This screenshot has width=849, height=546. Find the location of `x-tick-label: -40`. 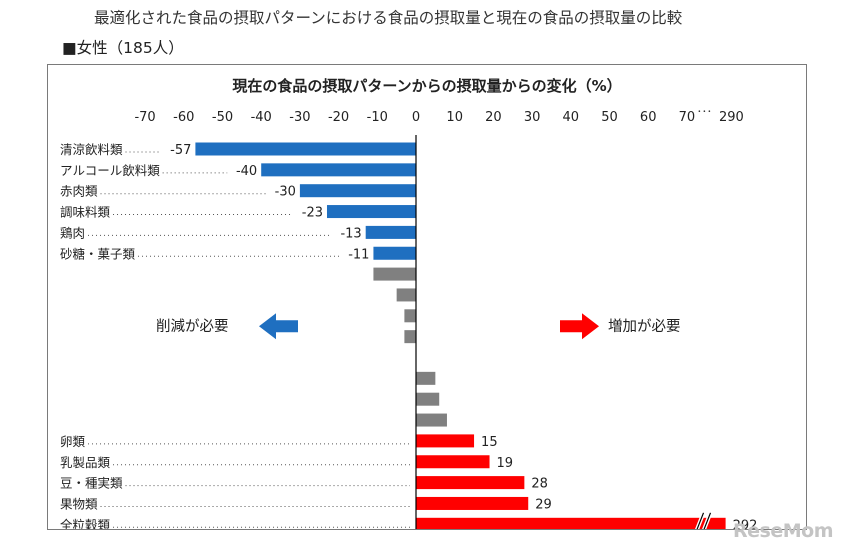

x-tick-label: -40 is located at coordinates (261, 117).